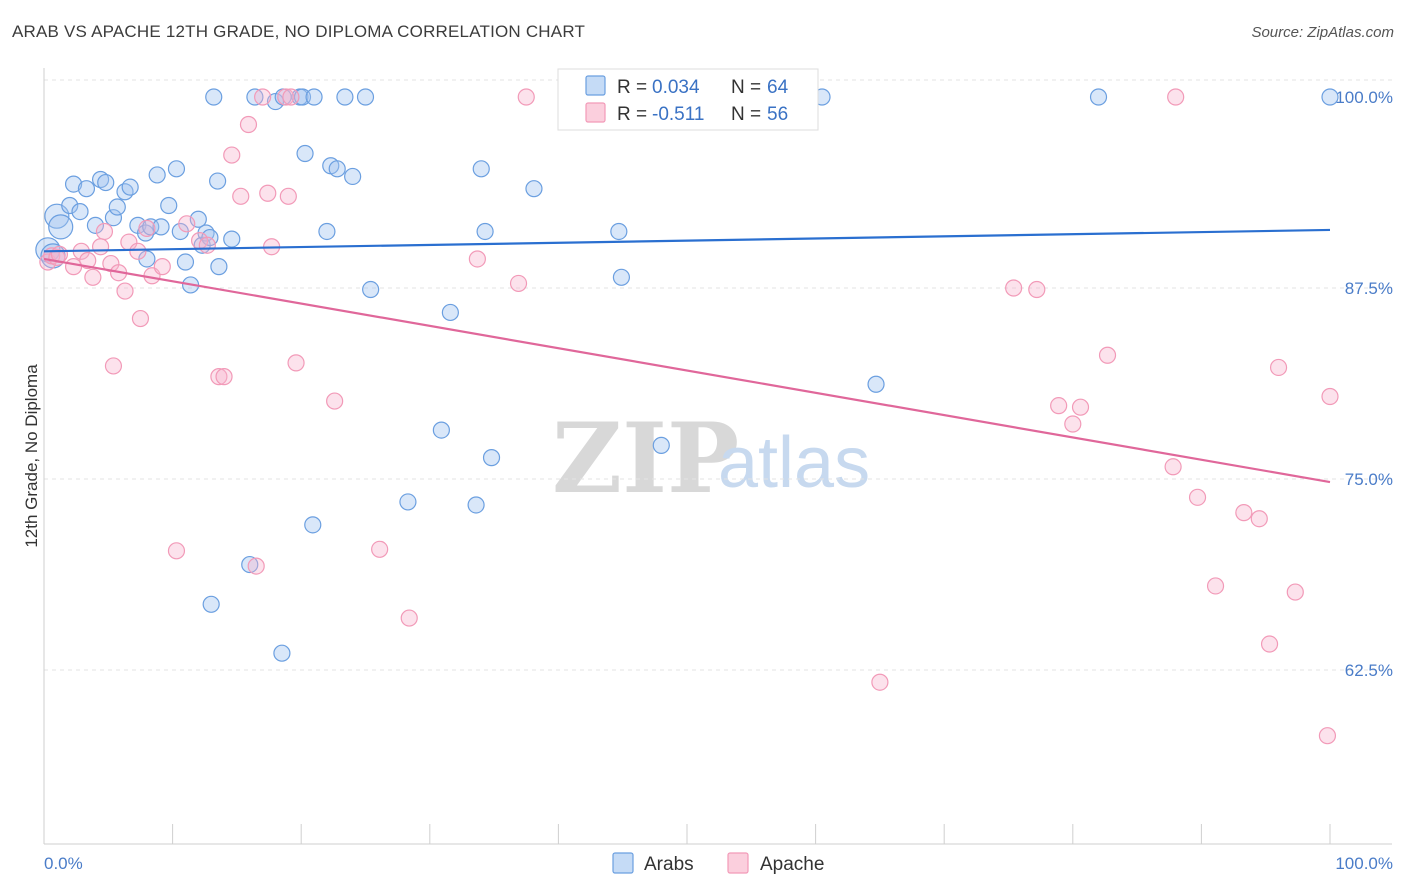 This screenshot has width=1406, height=892. Describe the element at coordinates (1322, 32) in the screenshot. I see `source-credit: Source: ZipAtlas.com` at that location.